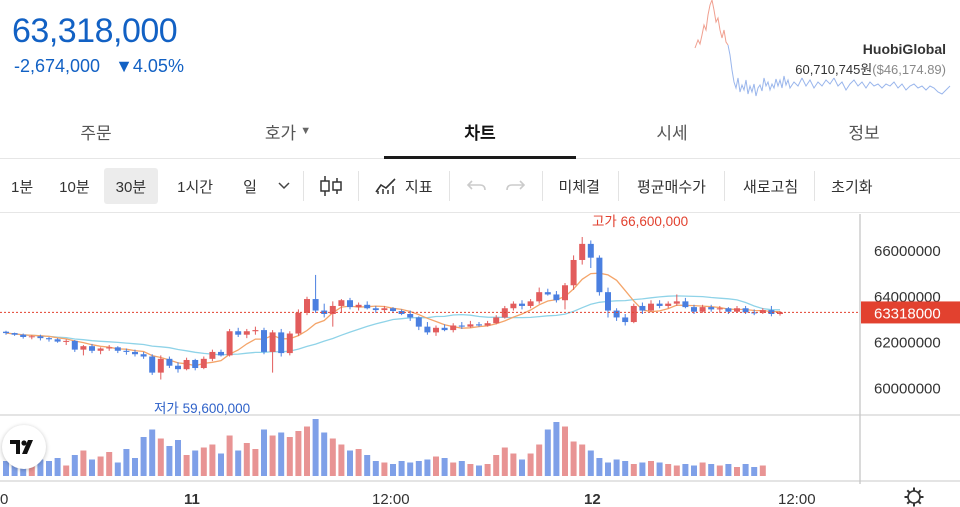 This screenshot has height=507, width=960. I want to click on undo-icon, so click(475, 186).